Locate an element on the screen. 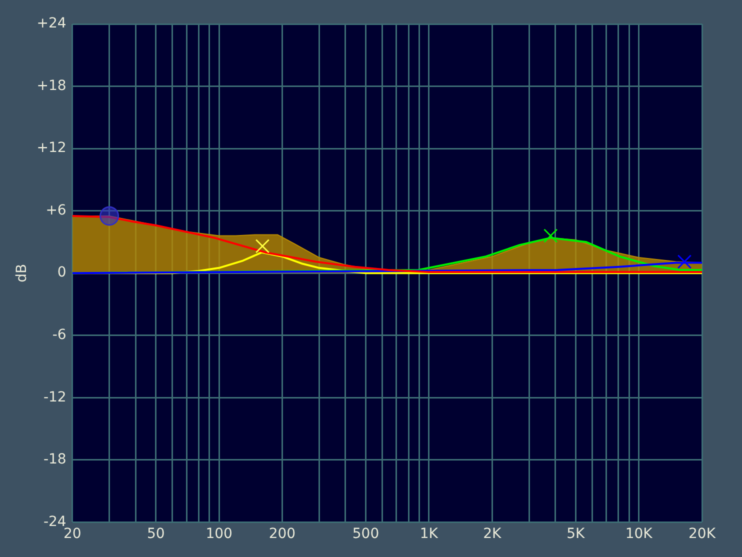 This screenshot has height=557, width=742. x-tick-label: 500 is located at coordinates (366, 534).